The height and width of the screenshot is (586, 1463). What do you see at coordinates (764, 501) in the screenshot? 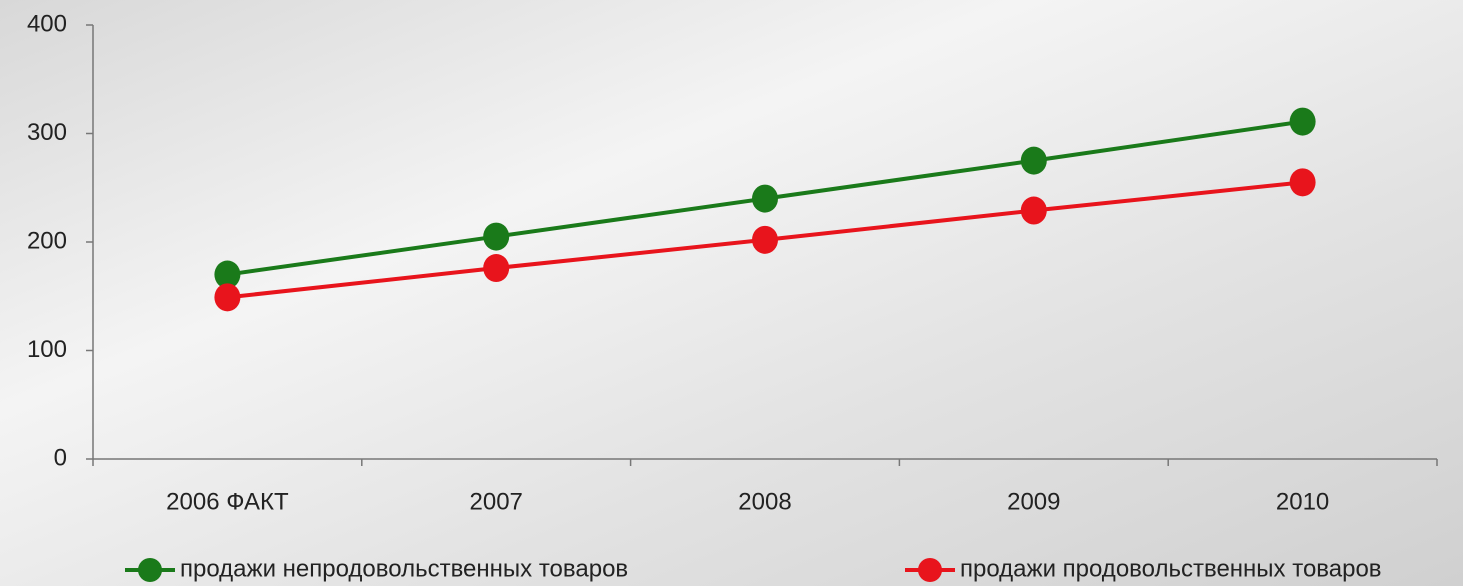
I see `x-tick-label: 2008` at bounding box center [764, 501].